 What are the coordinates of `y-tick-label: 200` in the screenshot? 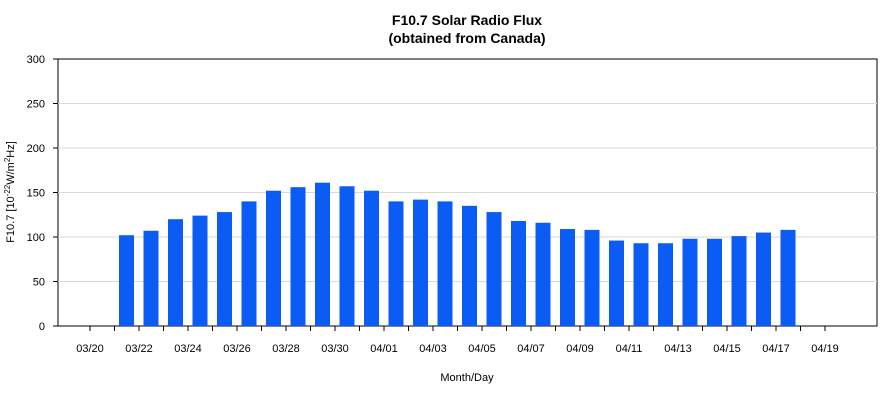 It's located at (36, 149).